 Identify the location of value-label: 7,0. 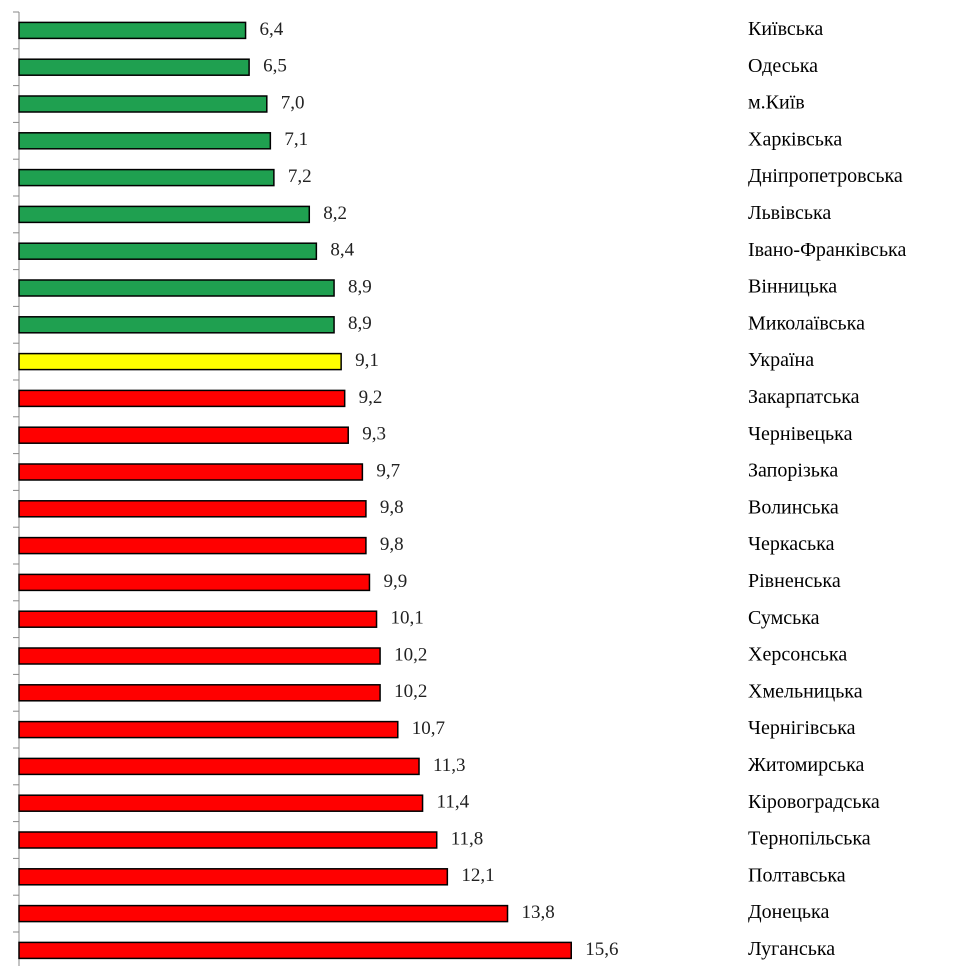
(293, 102).